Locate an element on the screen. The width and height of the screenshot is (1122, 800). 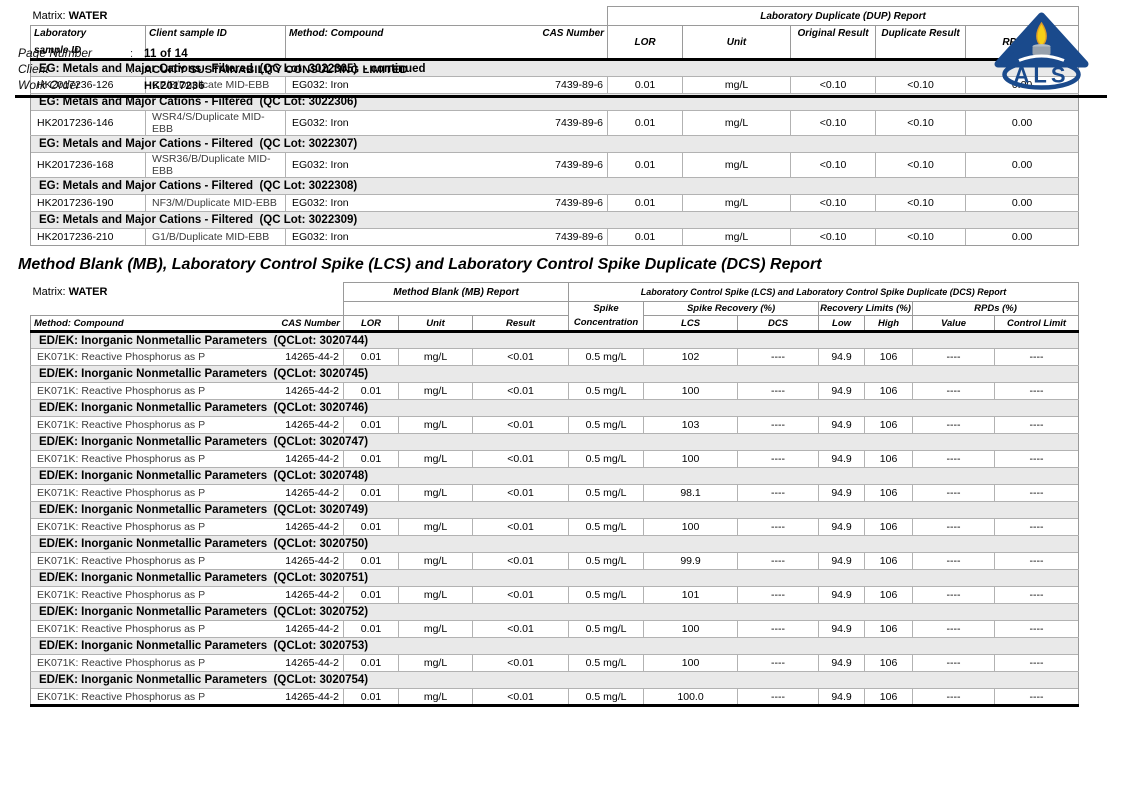
duplicate-result-cell: <0.10 is located at coordinates (921, 203).